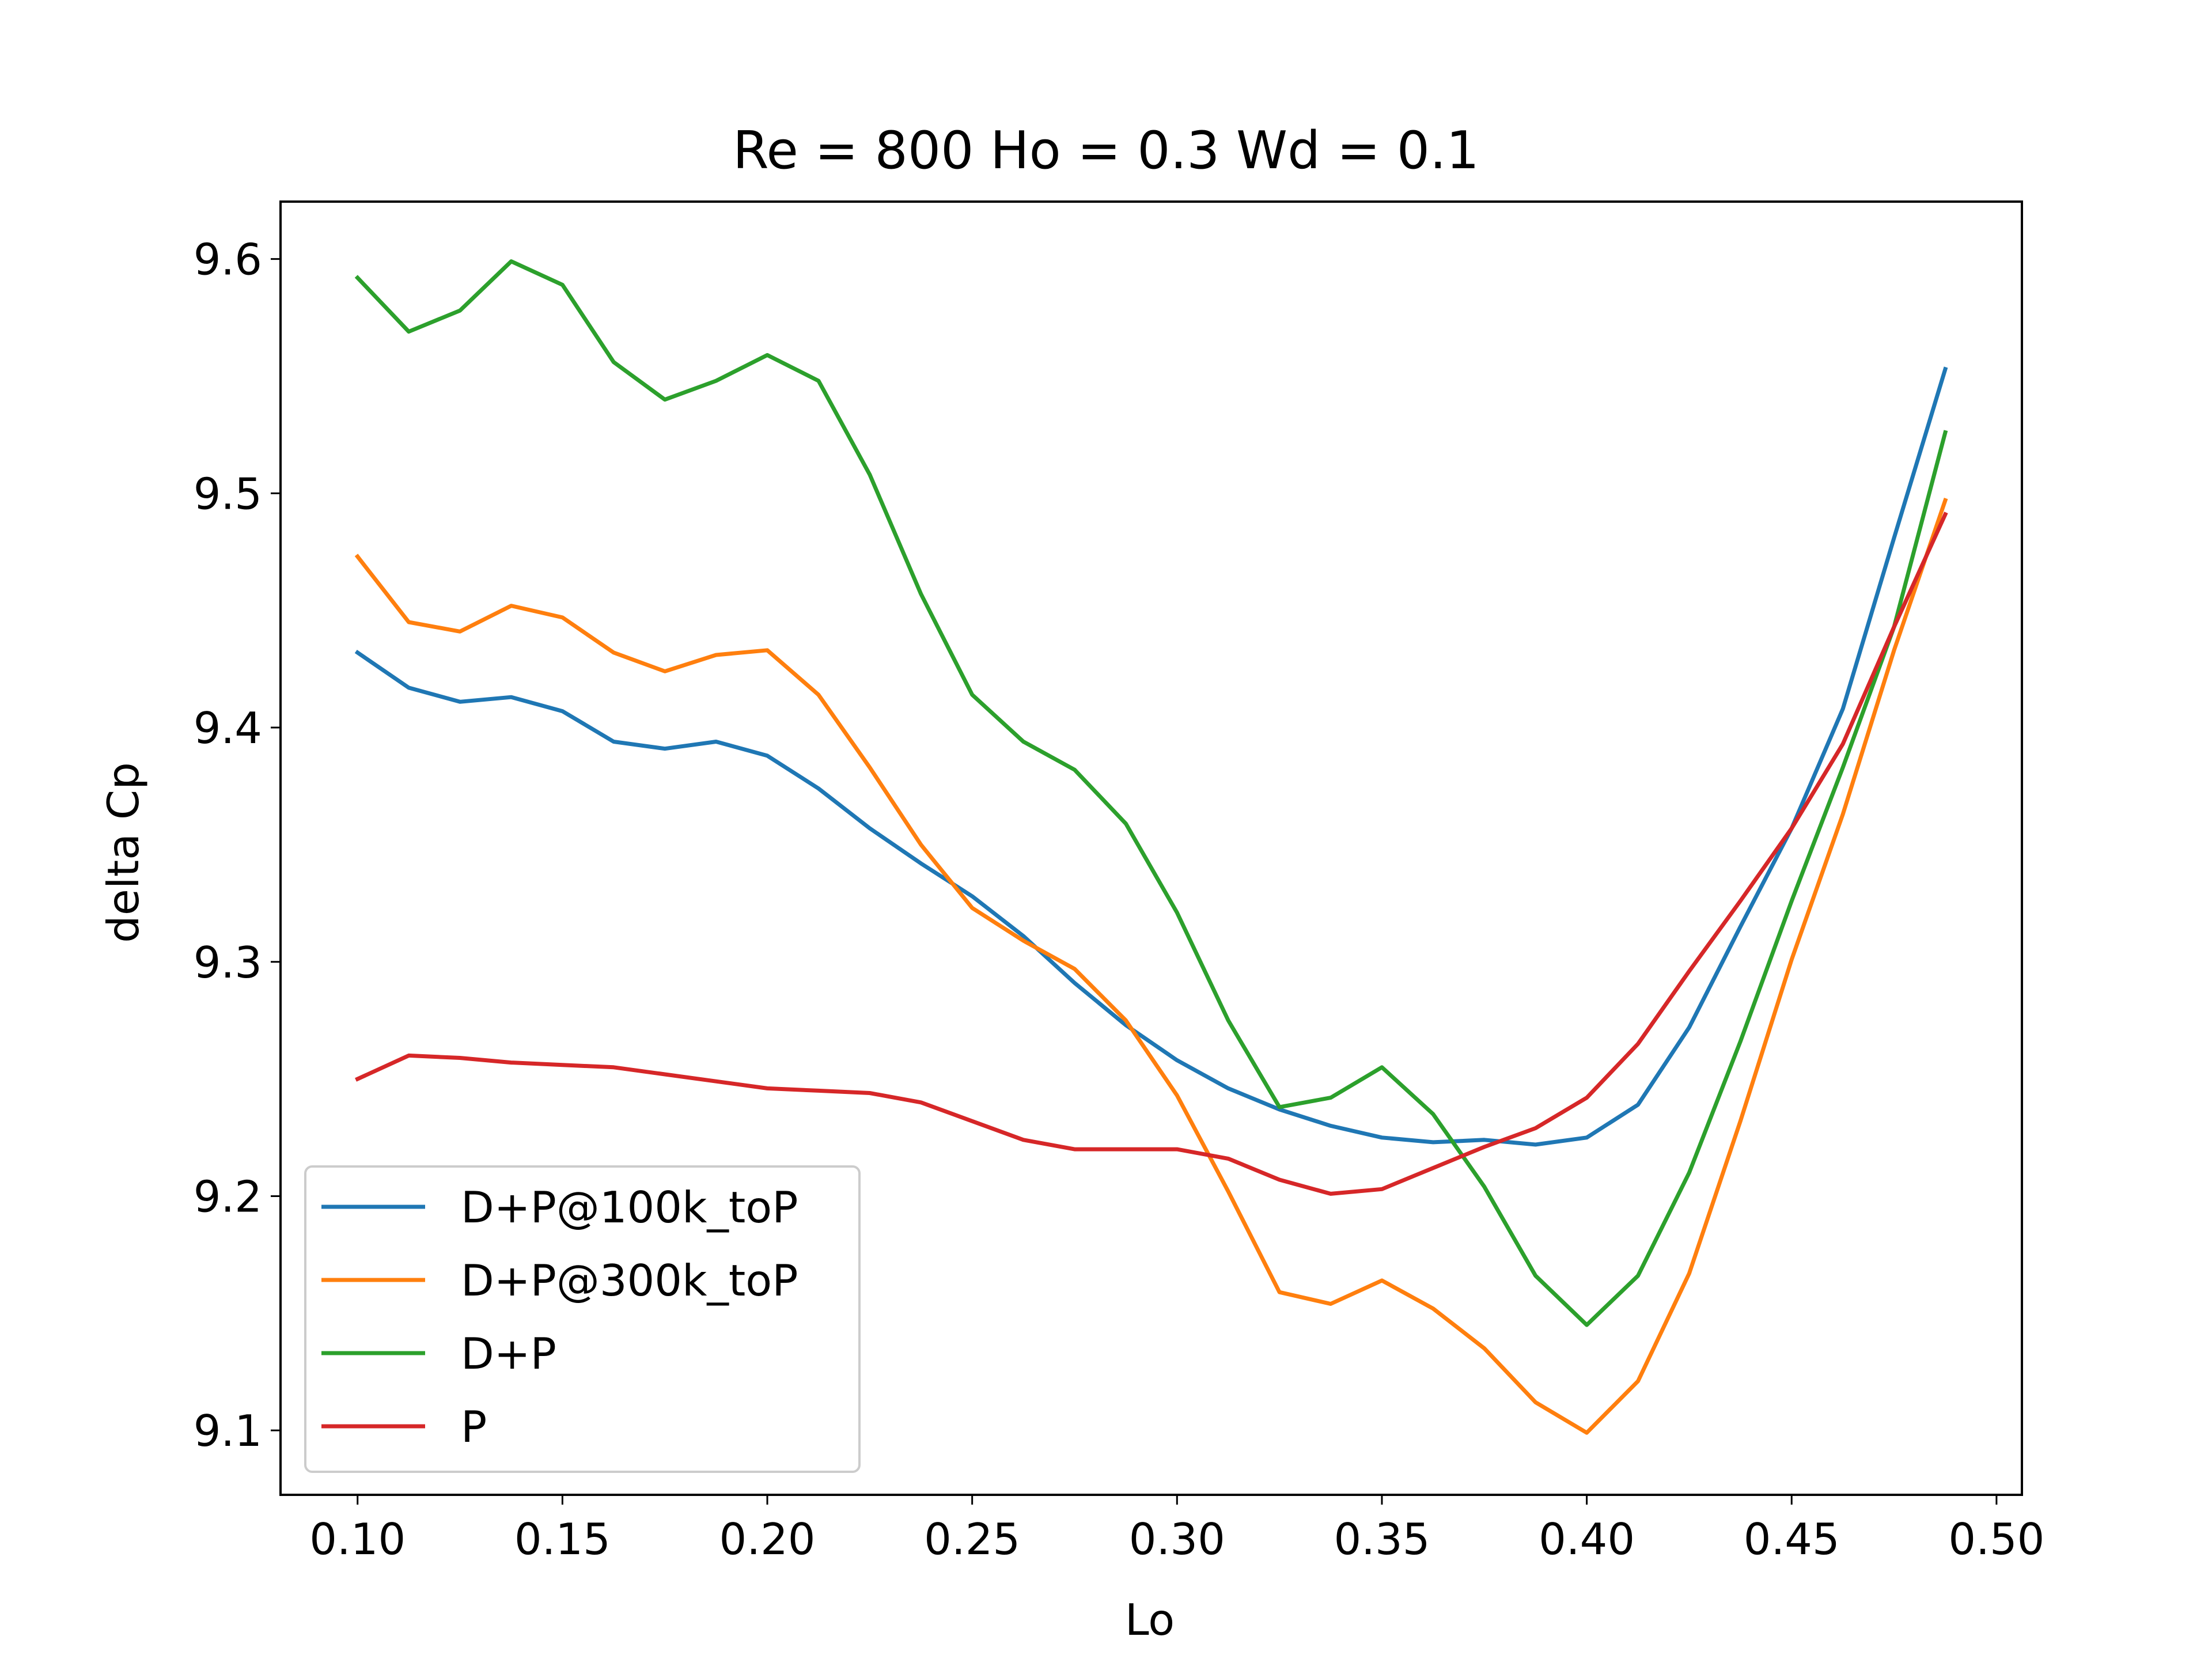 Image resolution: width=2212 pixels, height=1659 pixels. Describe the element at coordinates (1792, 1539) in the screenshot. I see `x-tick-label: 0.45` at that location.